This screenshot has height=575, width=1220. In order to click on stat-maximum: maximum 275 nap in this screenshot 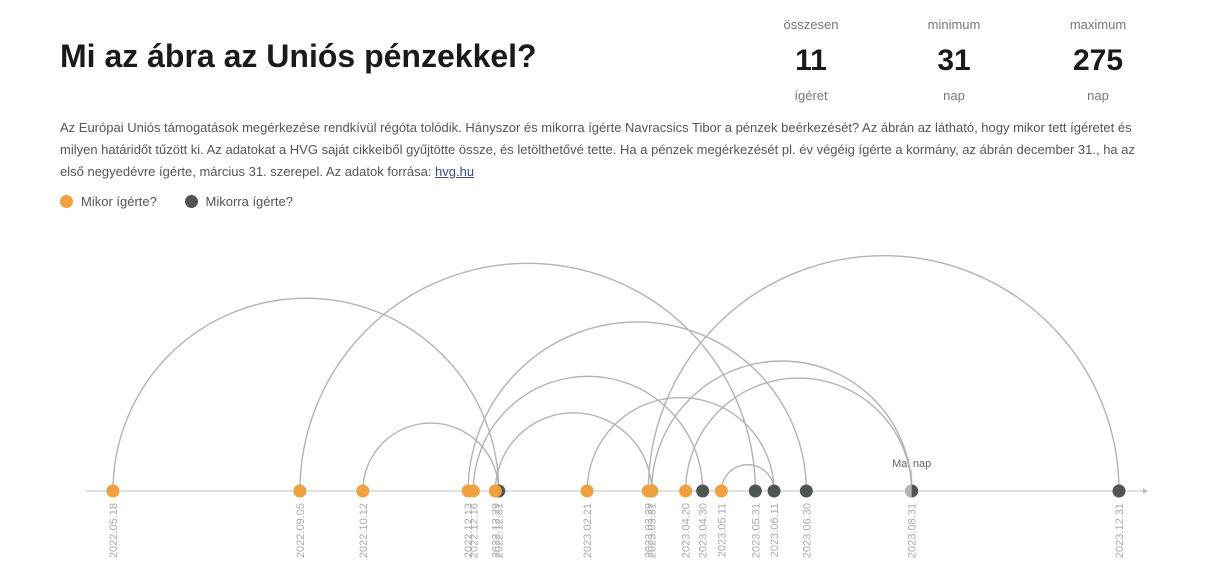, I will do `click(1098, 60)`.